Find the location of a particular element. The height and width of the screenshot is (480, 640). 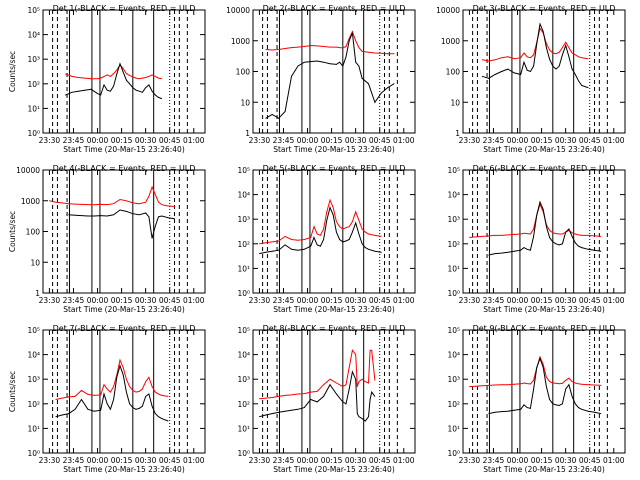

x-tick-label: 00:45 is located at coordinates (380, 300).